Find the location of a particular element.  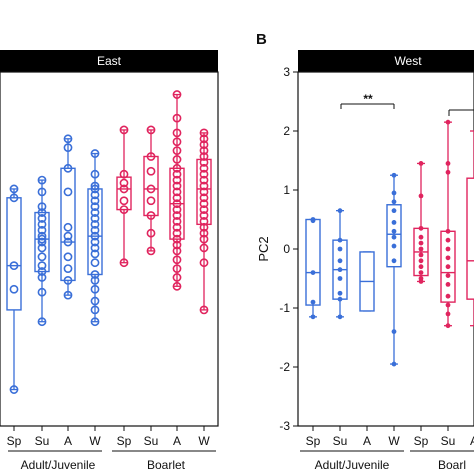

panel-west-significance: ** is located at coordinates (407, 104).